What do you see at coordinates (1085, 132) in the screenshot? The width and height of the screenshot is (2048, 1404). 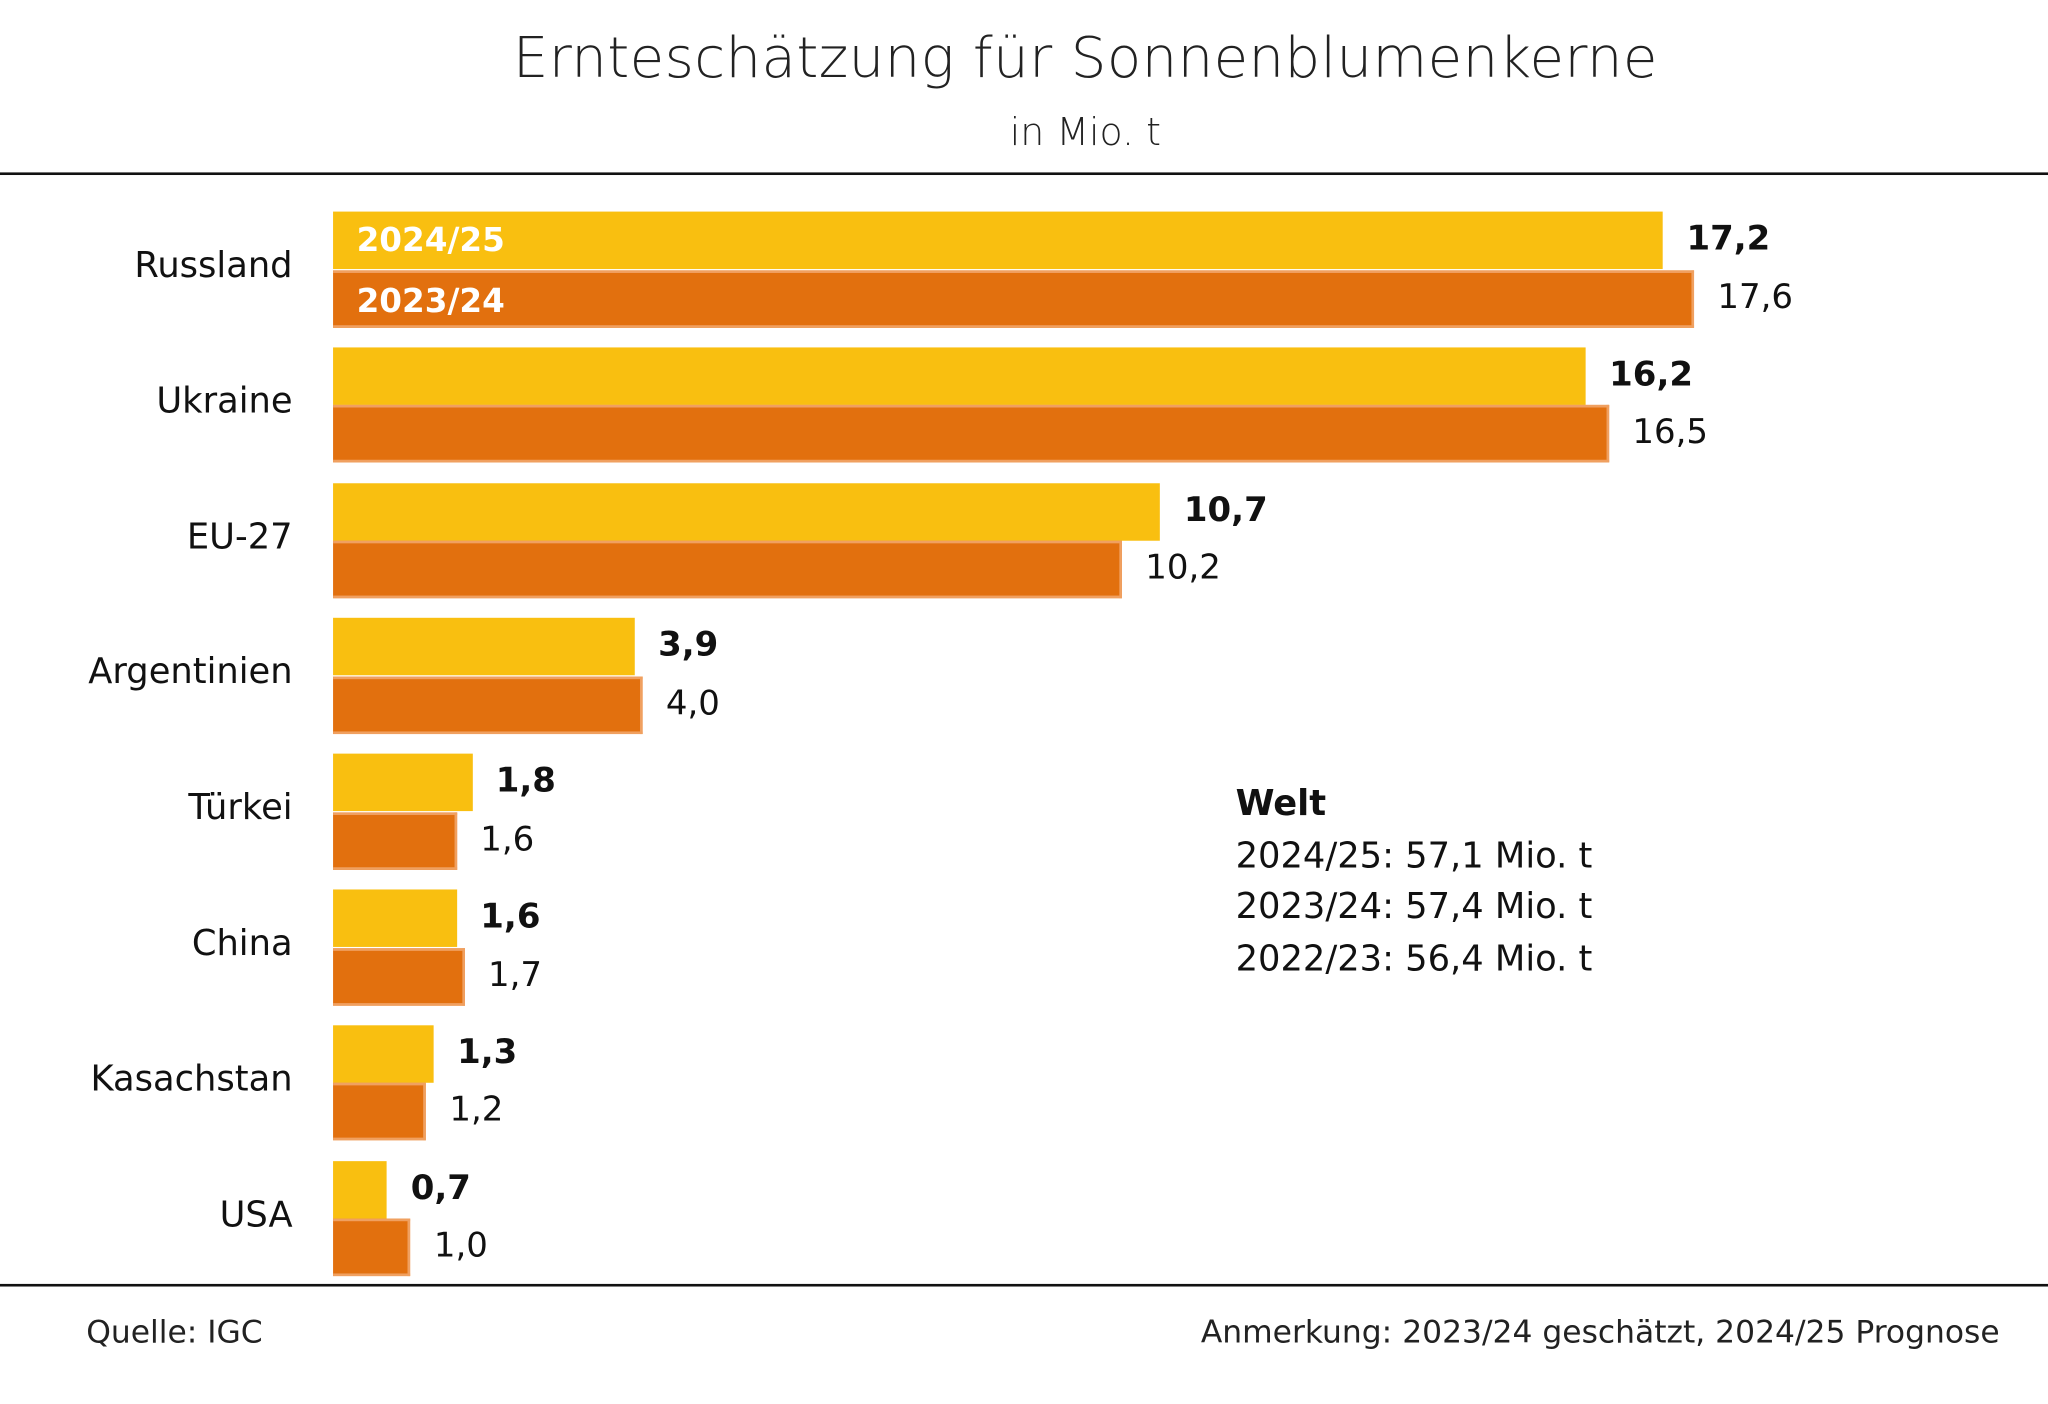 I see `chart-subtitle: in Mio. t` at bounding box center [1085, 132].